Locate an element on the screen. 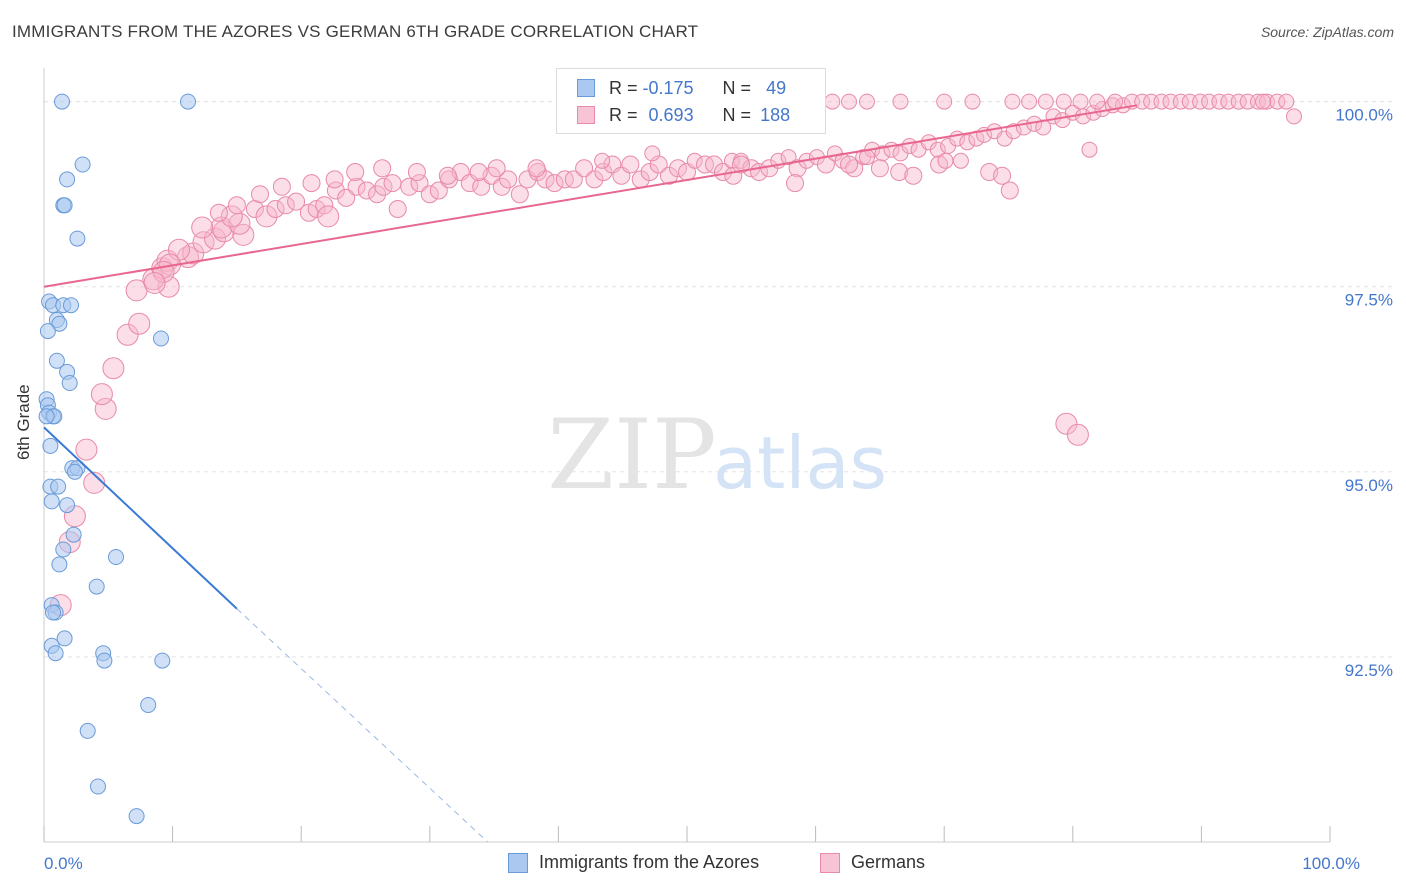  bottom-legend-swatch-germans is located at coordinates (830, 862).